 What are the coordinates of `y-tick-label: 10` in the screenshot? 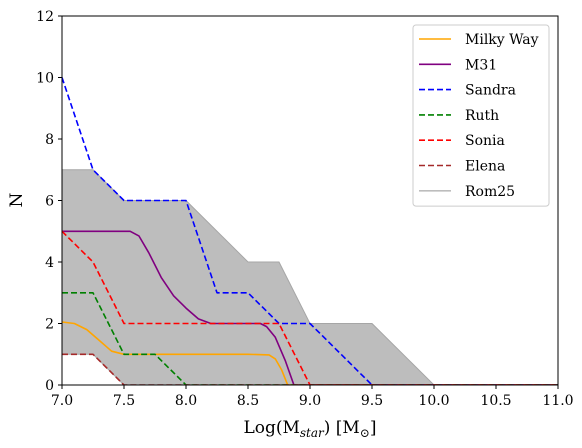 It's located at (45, 79).